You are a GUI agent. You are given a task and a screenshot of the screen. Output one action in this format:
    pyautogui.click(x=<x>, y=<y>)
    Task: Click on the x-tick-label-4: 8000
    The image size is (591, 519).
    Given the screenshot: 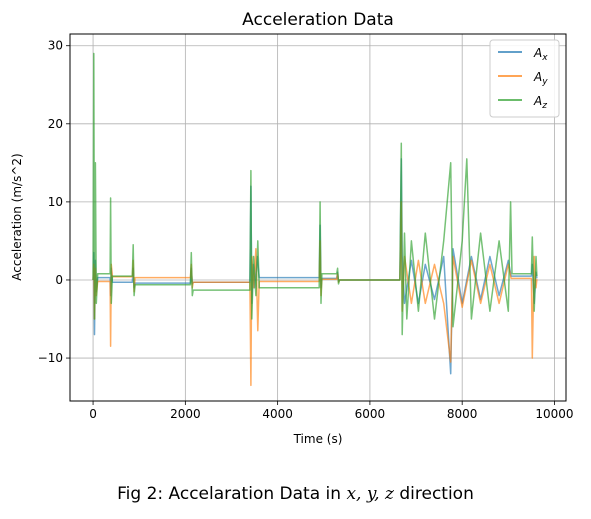 What is the action you would take?
    pyautogui.click(x=462, y=414)
    